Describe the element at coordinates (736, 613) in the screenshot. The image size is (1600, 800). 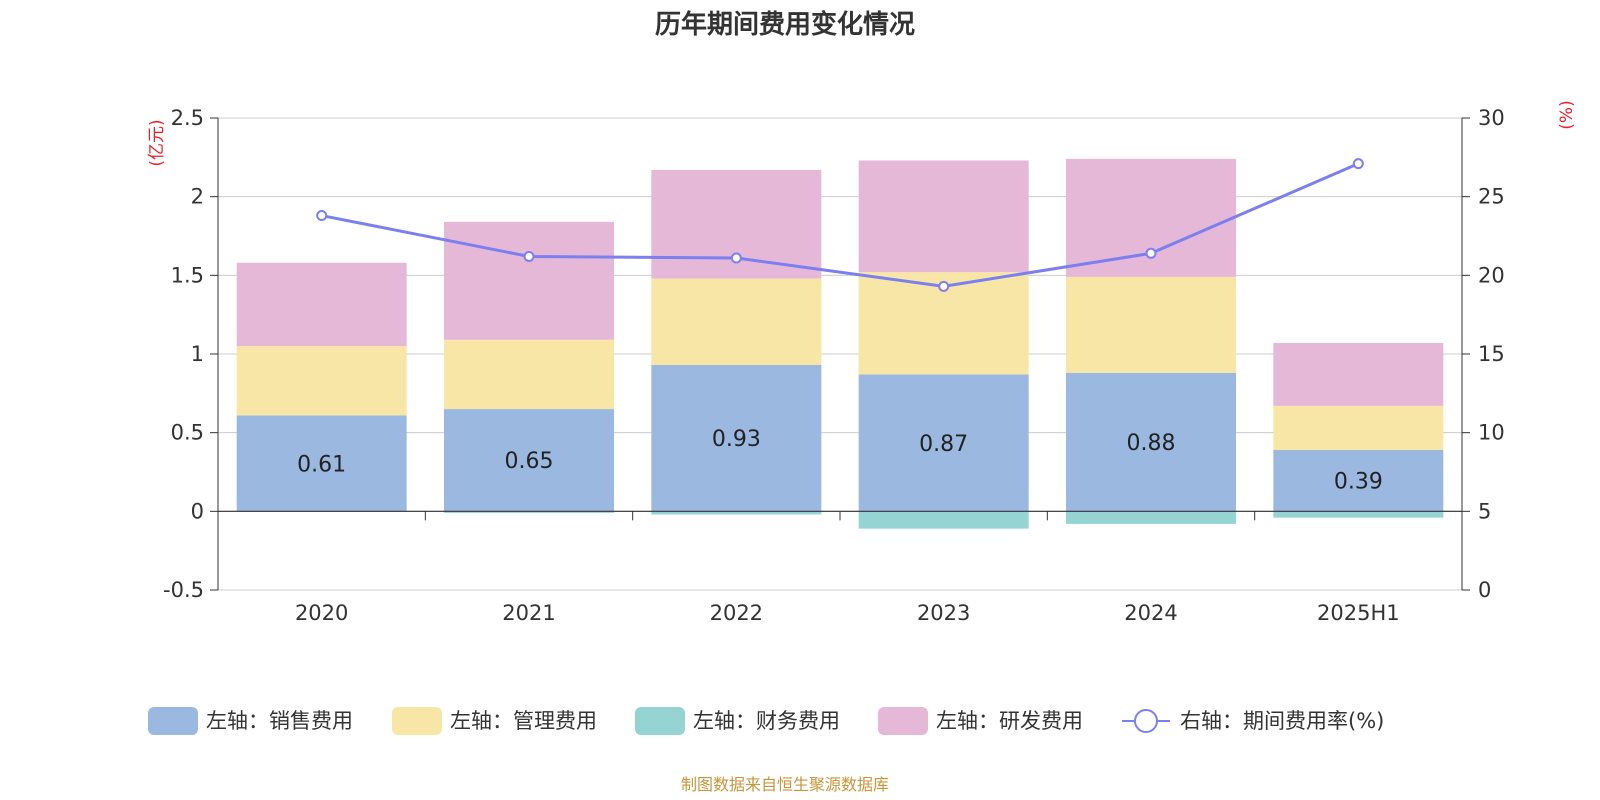
I see `x-tick-label: 2022` at that location.